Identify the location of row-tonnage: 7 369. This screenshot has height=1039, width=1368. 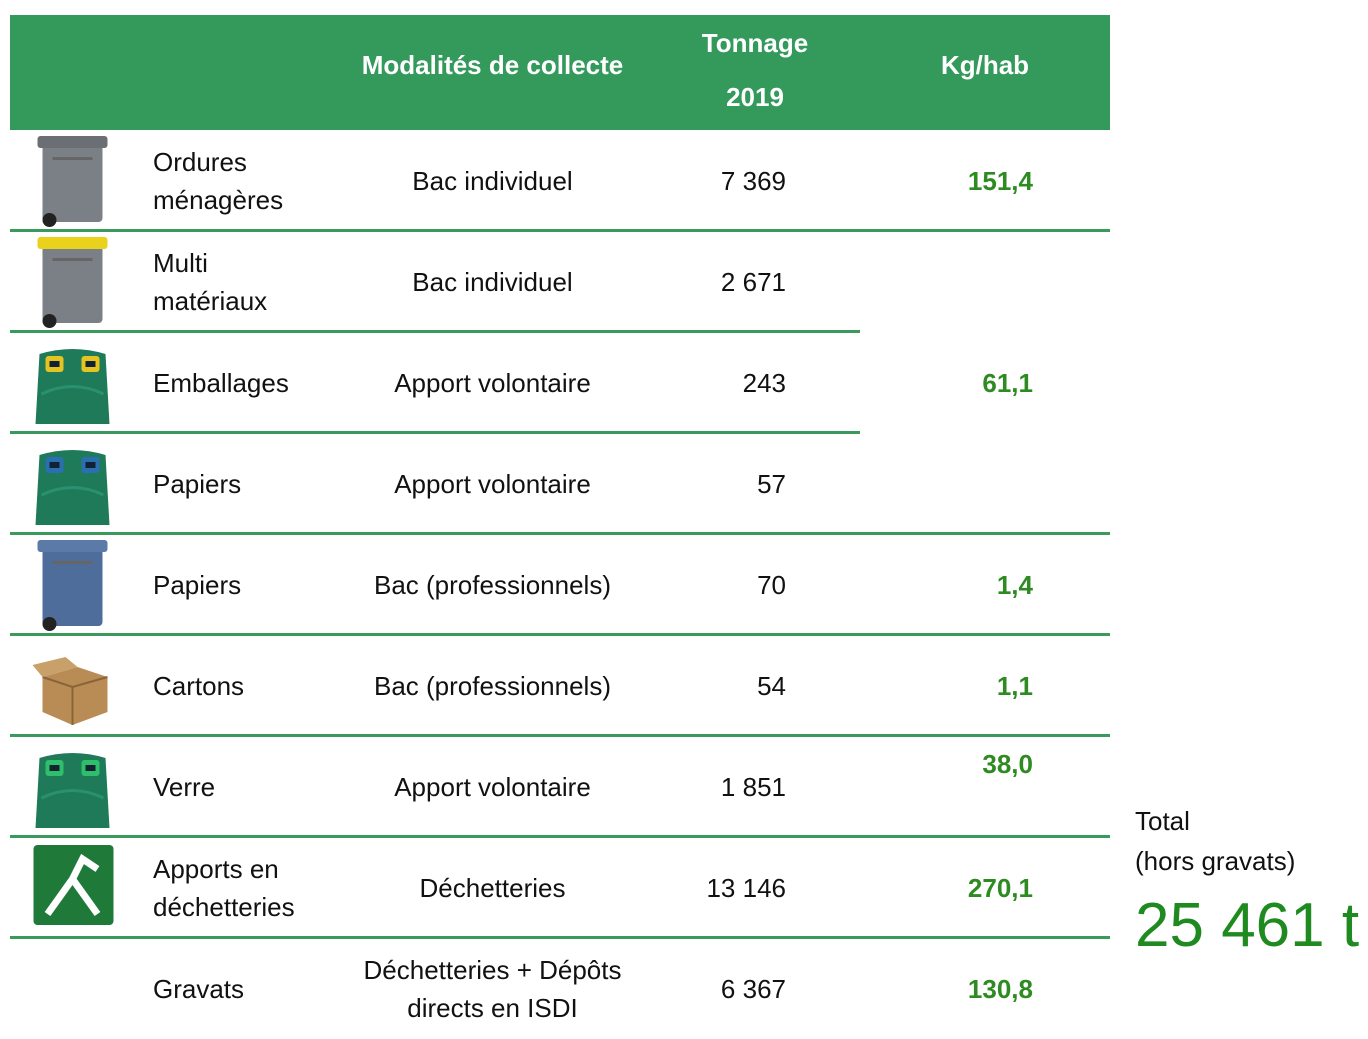
(753, 180).